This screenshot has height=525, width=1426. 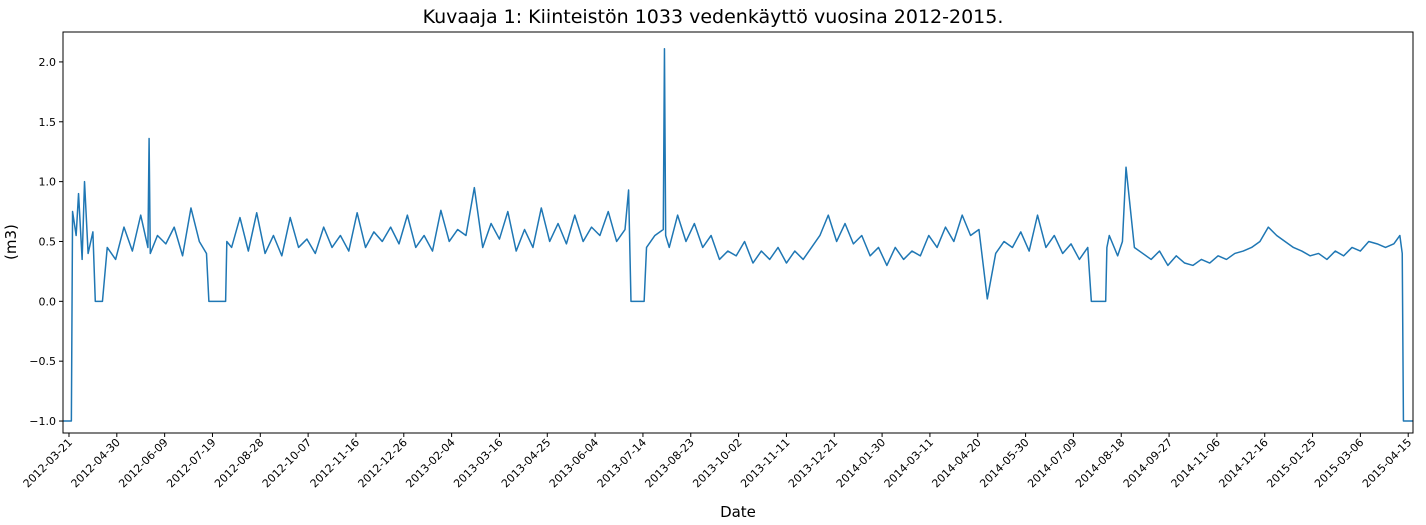 What do you see at coordinates (430, 463) in the screenshot?
I see `x-tick-label: 2013-02-04` at bounding box center [430, 463].